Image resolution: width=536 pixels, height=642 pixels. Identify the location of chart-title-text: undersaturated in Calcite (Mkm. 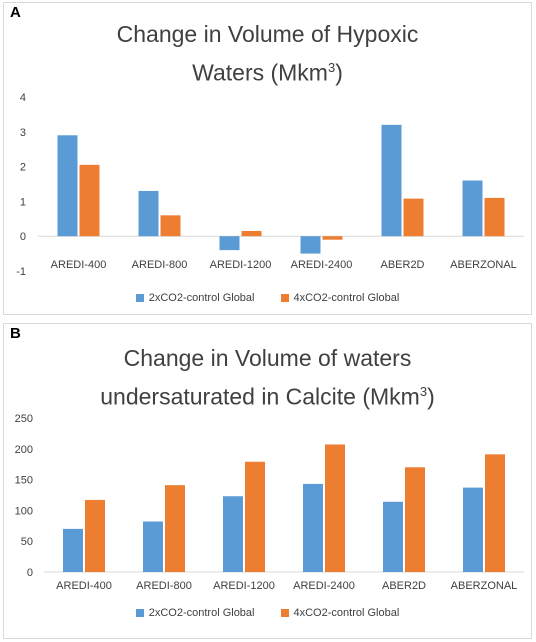
(260, 396).